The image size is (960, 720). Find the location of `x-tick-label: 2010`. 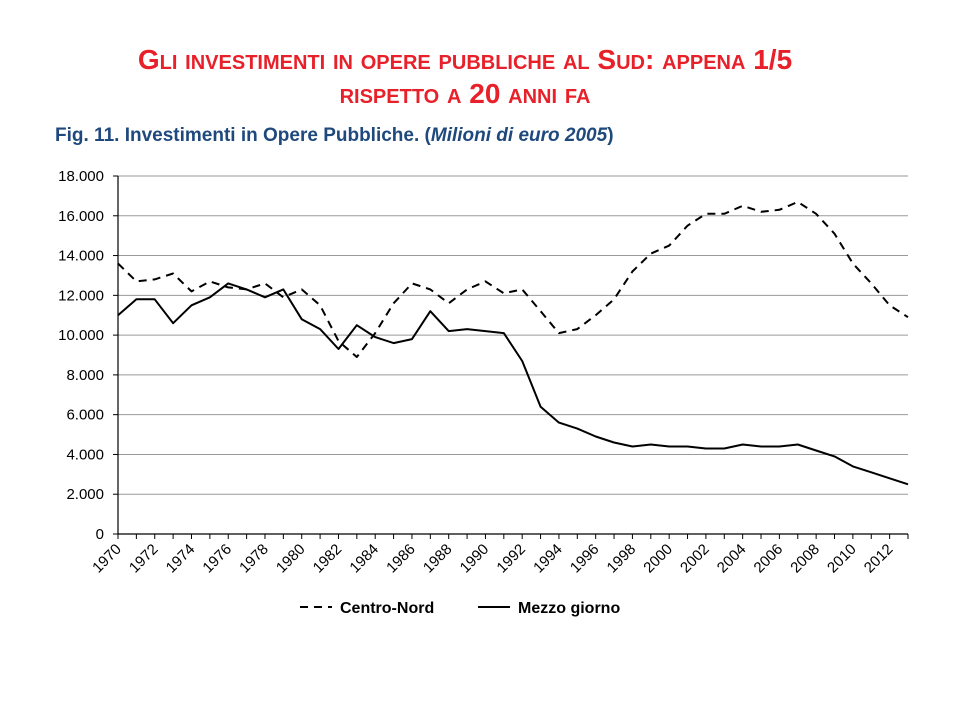

x-tick-label: 2010 is located at coordinates (842, 559).